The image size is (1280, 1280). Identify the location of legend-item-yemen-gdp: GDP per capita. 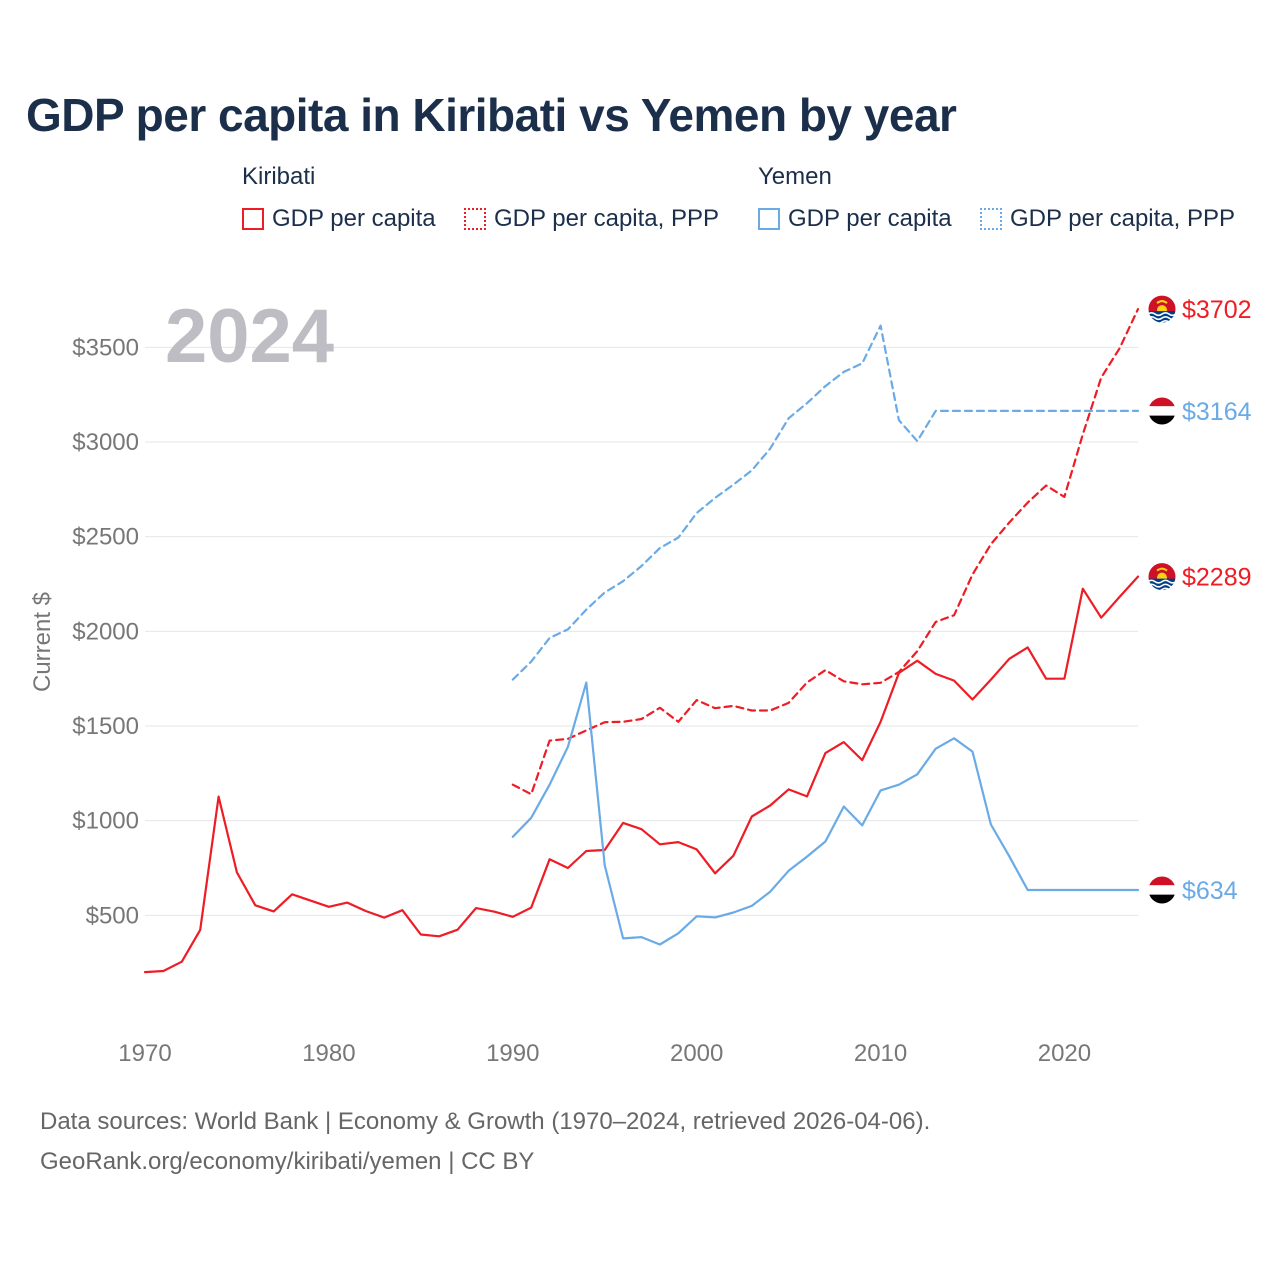
(855, 219).